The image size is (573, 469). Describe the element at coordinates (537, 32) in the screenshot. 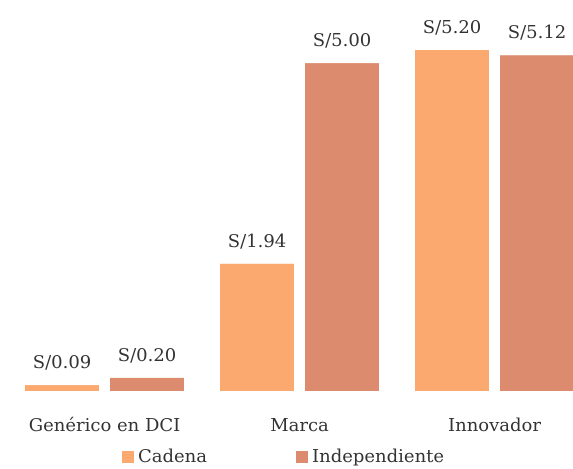

I see `value-label: S/5.12` at that location.